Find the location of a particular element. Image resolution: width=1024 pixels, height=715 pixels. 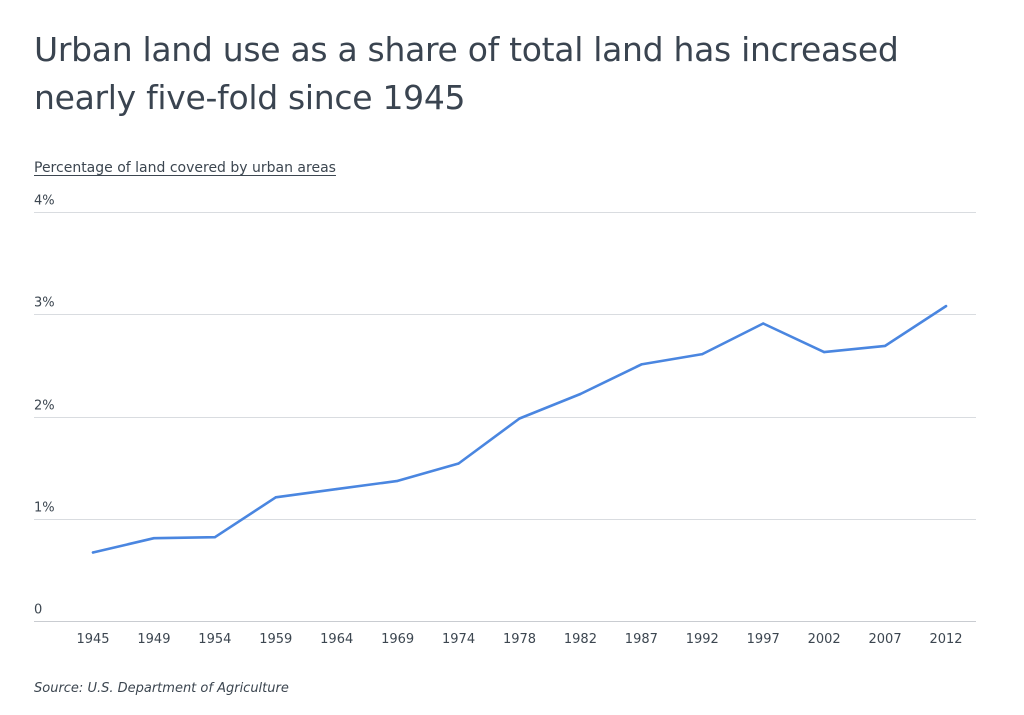

y-tick-label: 2% is located at coordinates (44, 406).